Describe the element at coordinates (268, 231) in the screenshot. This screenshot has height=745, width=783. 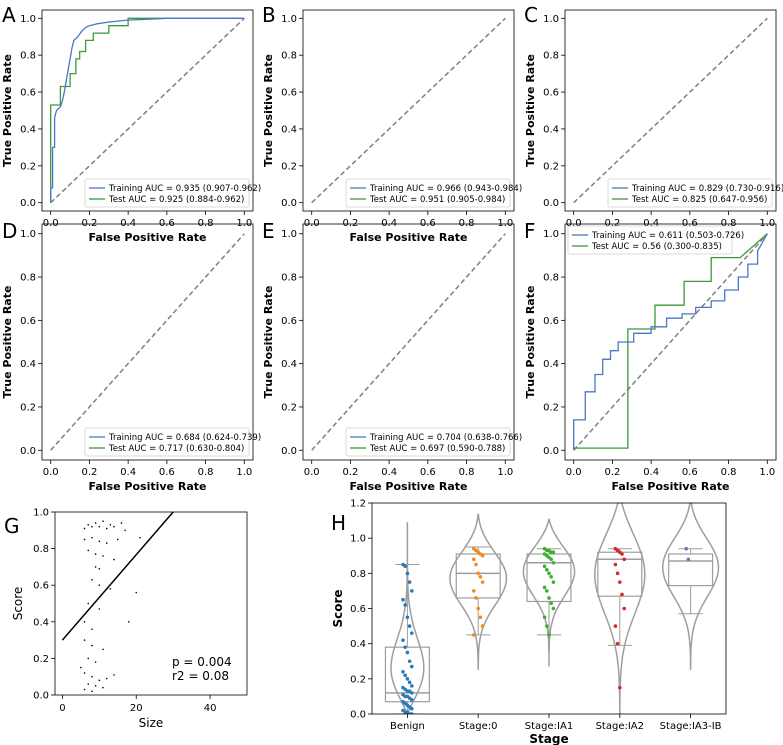
I see `panel-letter: E` at that location.